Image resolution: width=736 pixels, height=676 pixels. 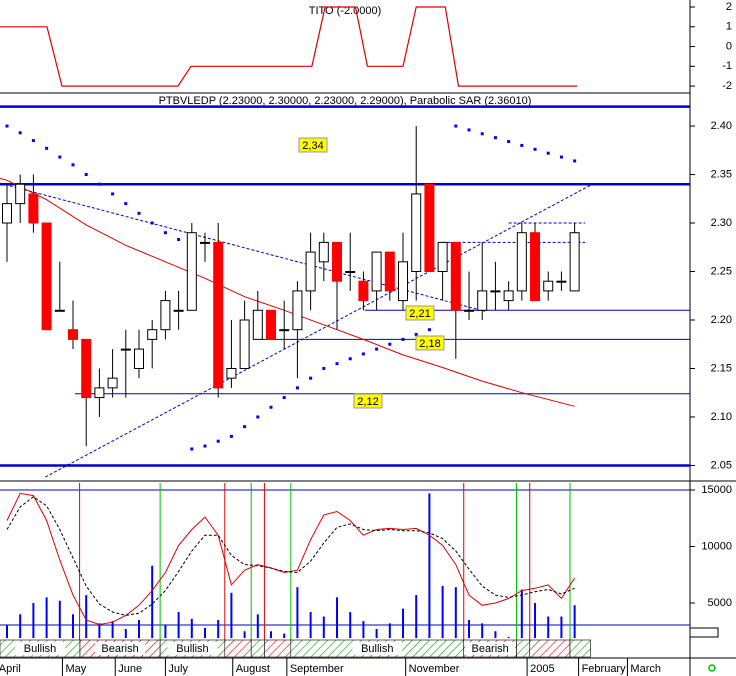 I want to click on y-tick-label: 2.25, so click(x=721, y=271).